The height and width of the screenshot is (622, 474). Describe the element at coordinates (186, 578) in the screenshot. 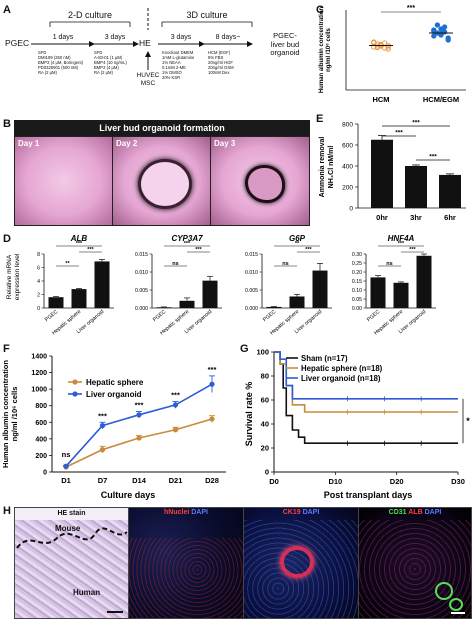

I see `hnuclei-signal` at that location.